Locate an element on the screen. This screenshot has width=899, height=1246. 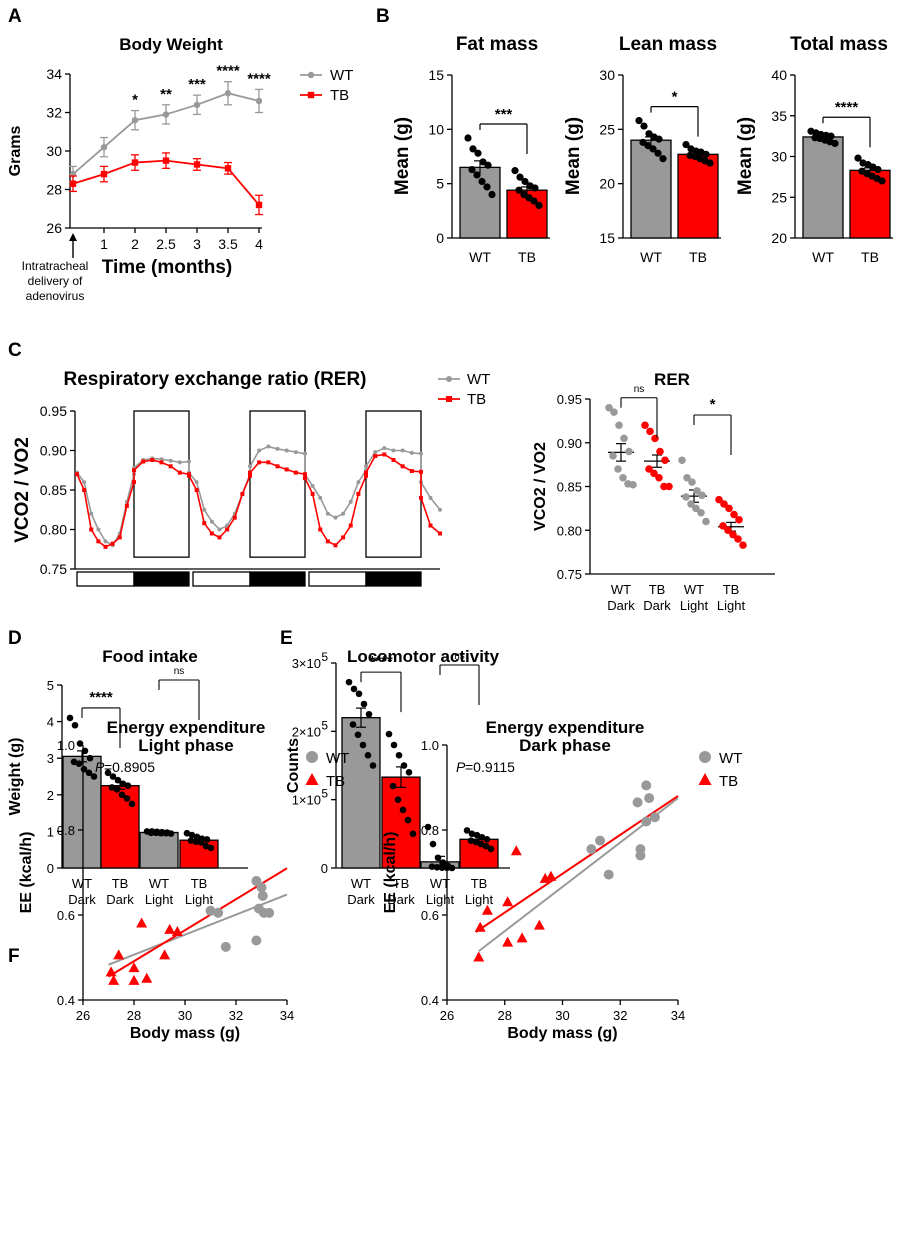
y-axis-title: Mean (g) is located at coordinates (573, 156).